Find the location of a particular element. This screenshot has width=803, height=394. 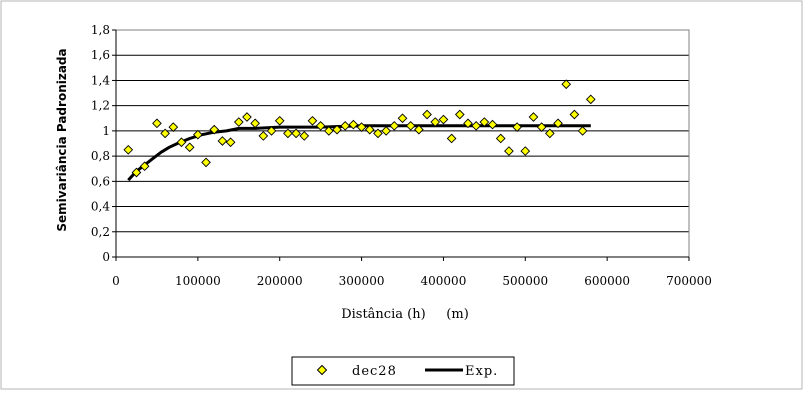

x-axis-title: Distância (h) (m) is located at coordinates (405, 314).